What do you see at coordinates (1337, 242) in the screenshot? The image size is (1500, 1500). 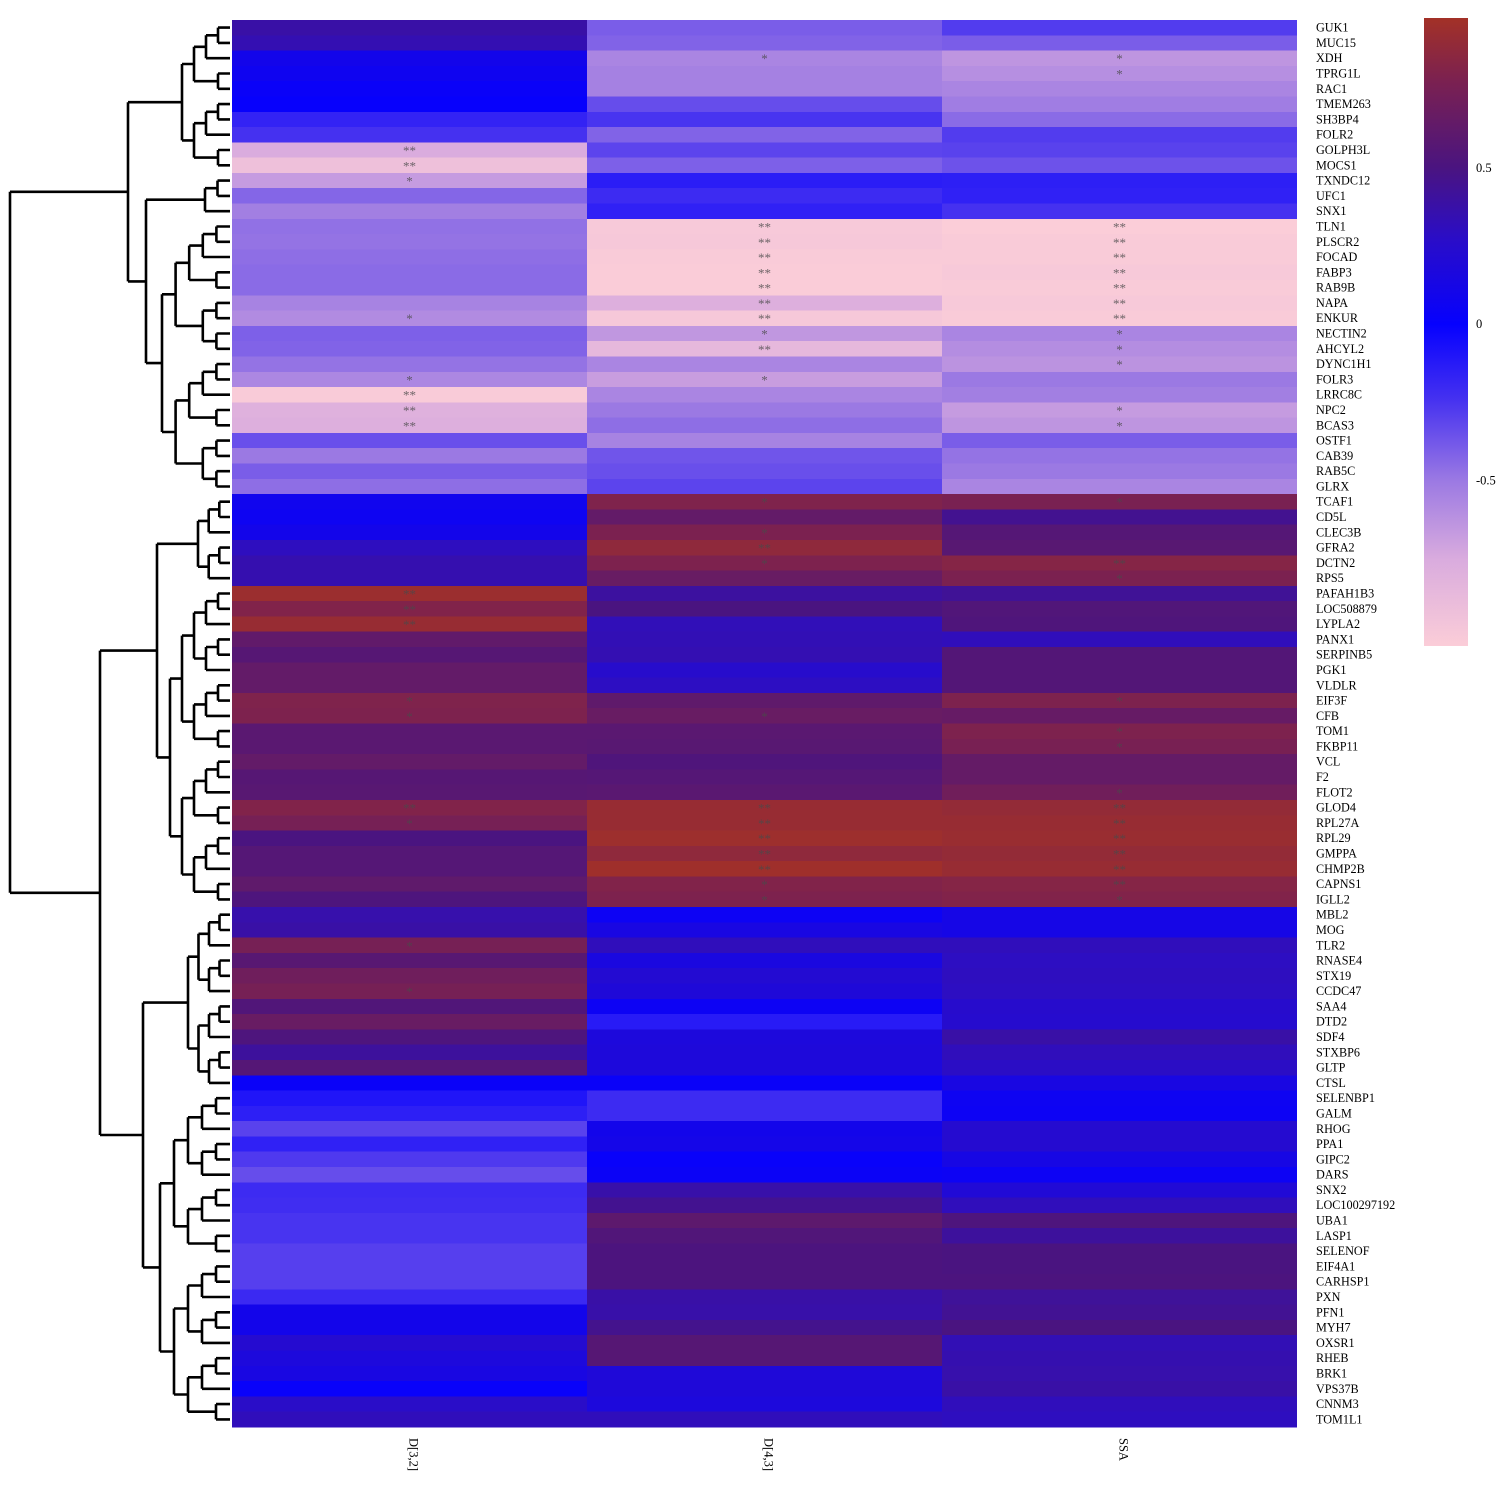 I see `row-label: PLSCR2` at bounding box center [1337, 242].